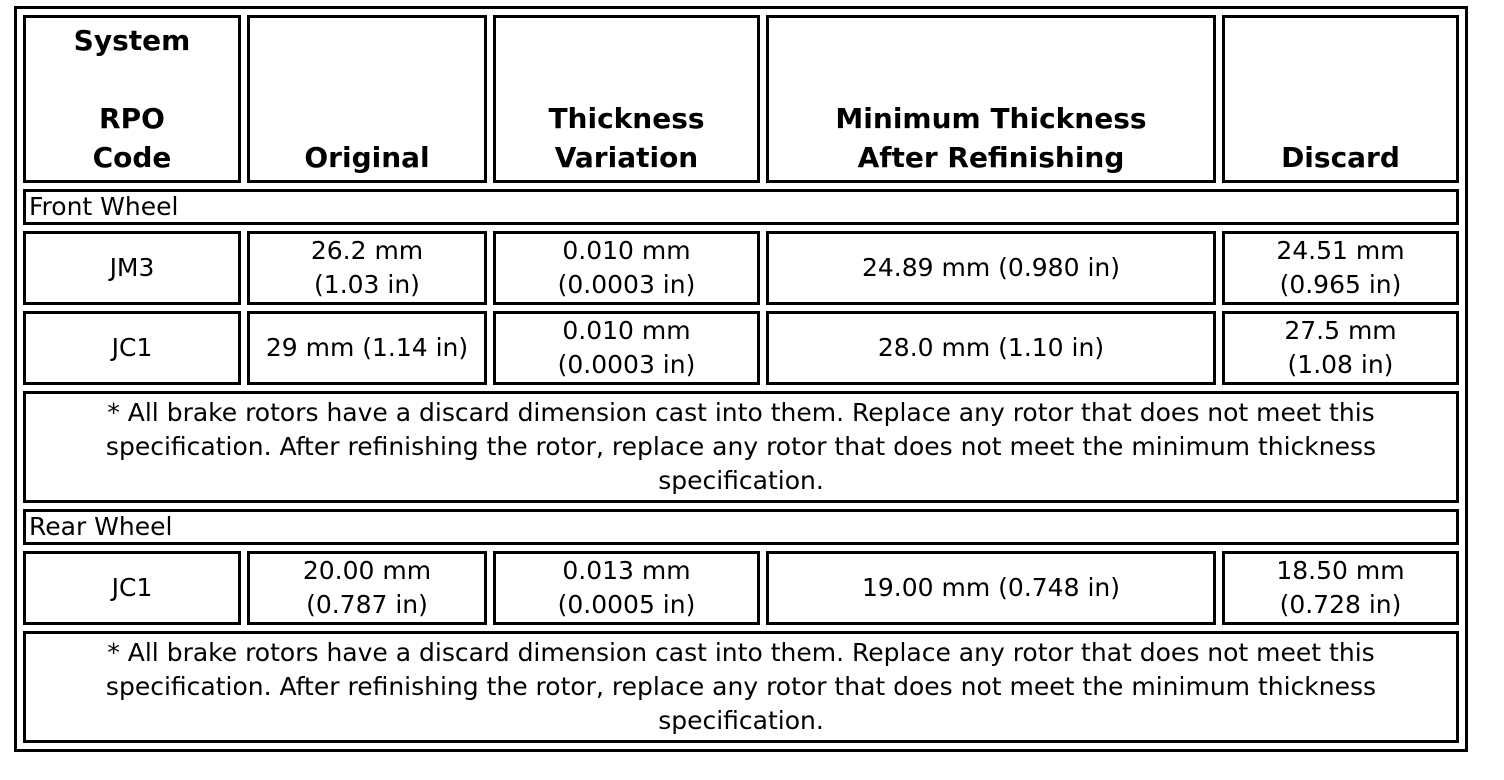 The image size is (1504, 780). I want to click on cell-minimum-thickness-after-refinishing: 19.00 mm (0.748 in), so click(991, 588).